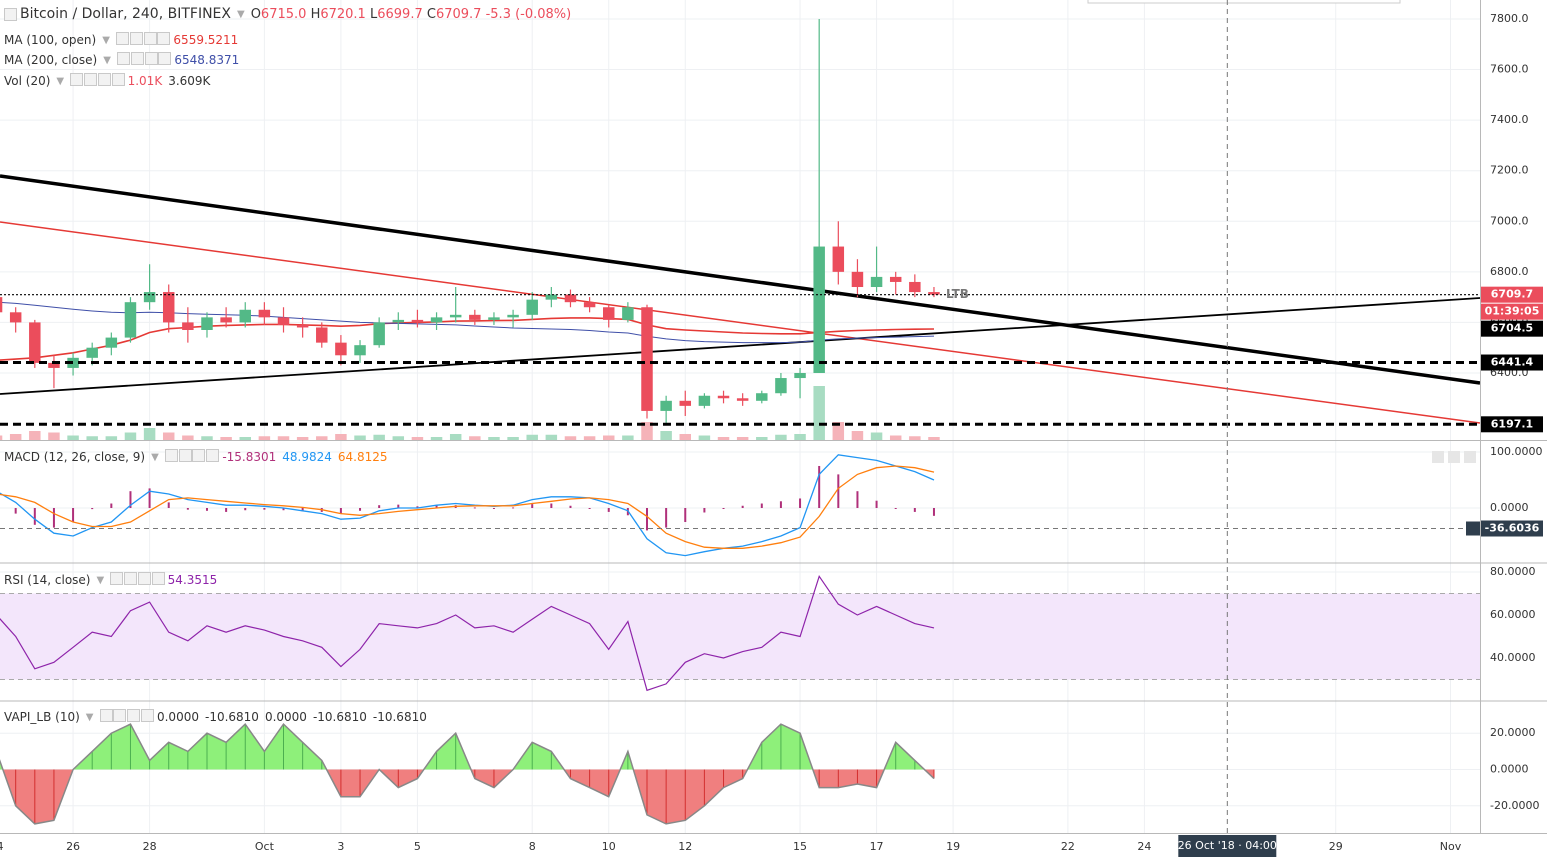 Image resolution: width=1547 pixels, height=859 pixels. I want to click on x-tick-label: 26, so click(73, 846).